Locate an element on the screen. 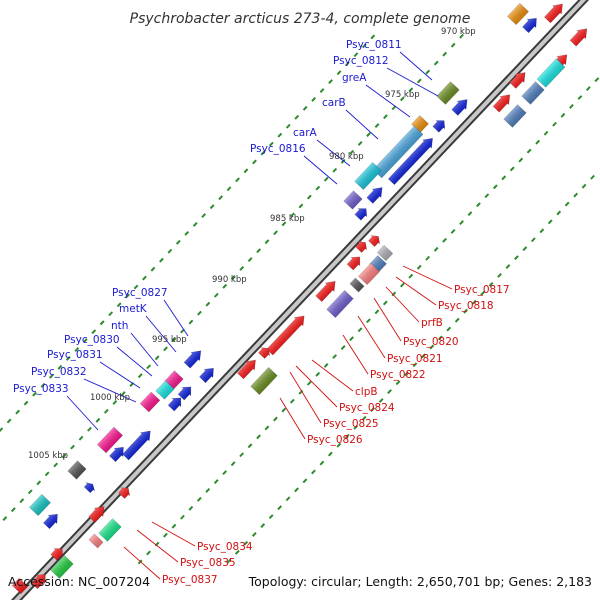  gene-label-psyc-0827: Psyc_0827 is located at coordinates (140, 293).